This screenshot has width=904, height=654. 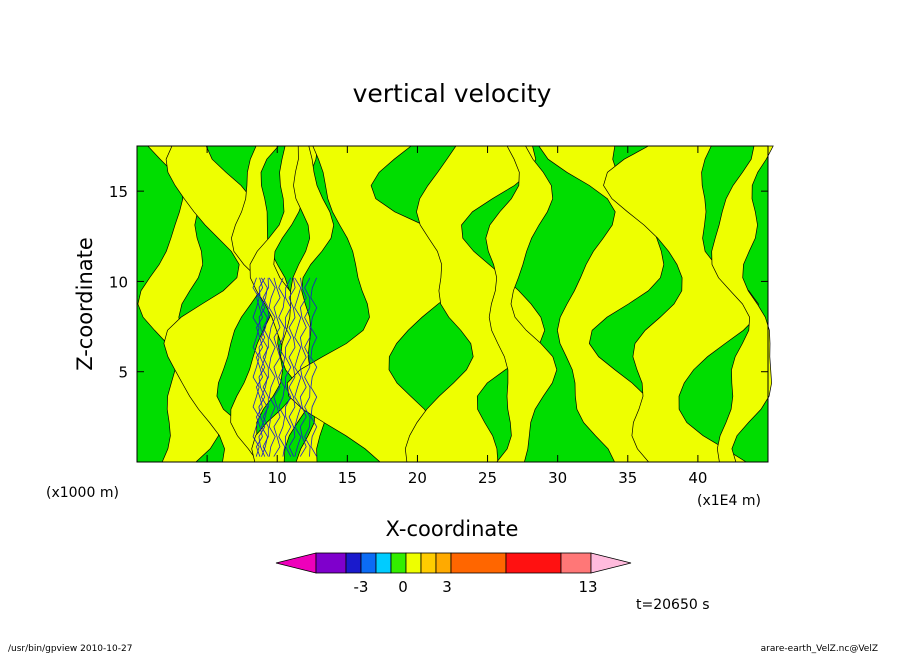 I want to click on time-label: t=20650 s, so click(x=673, y=605).